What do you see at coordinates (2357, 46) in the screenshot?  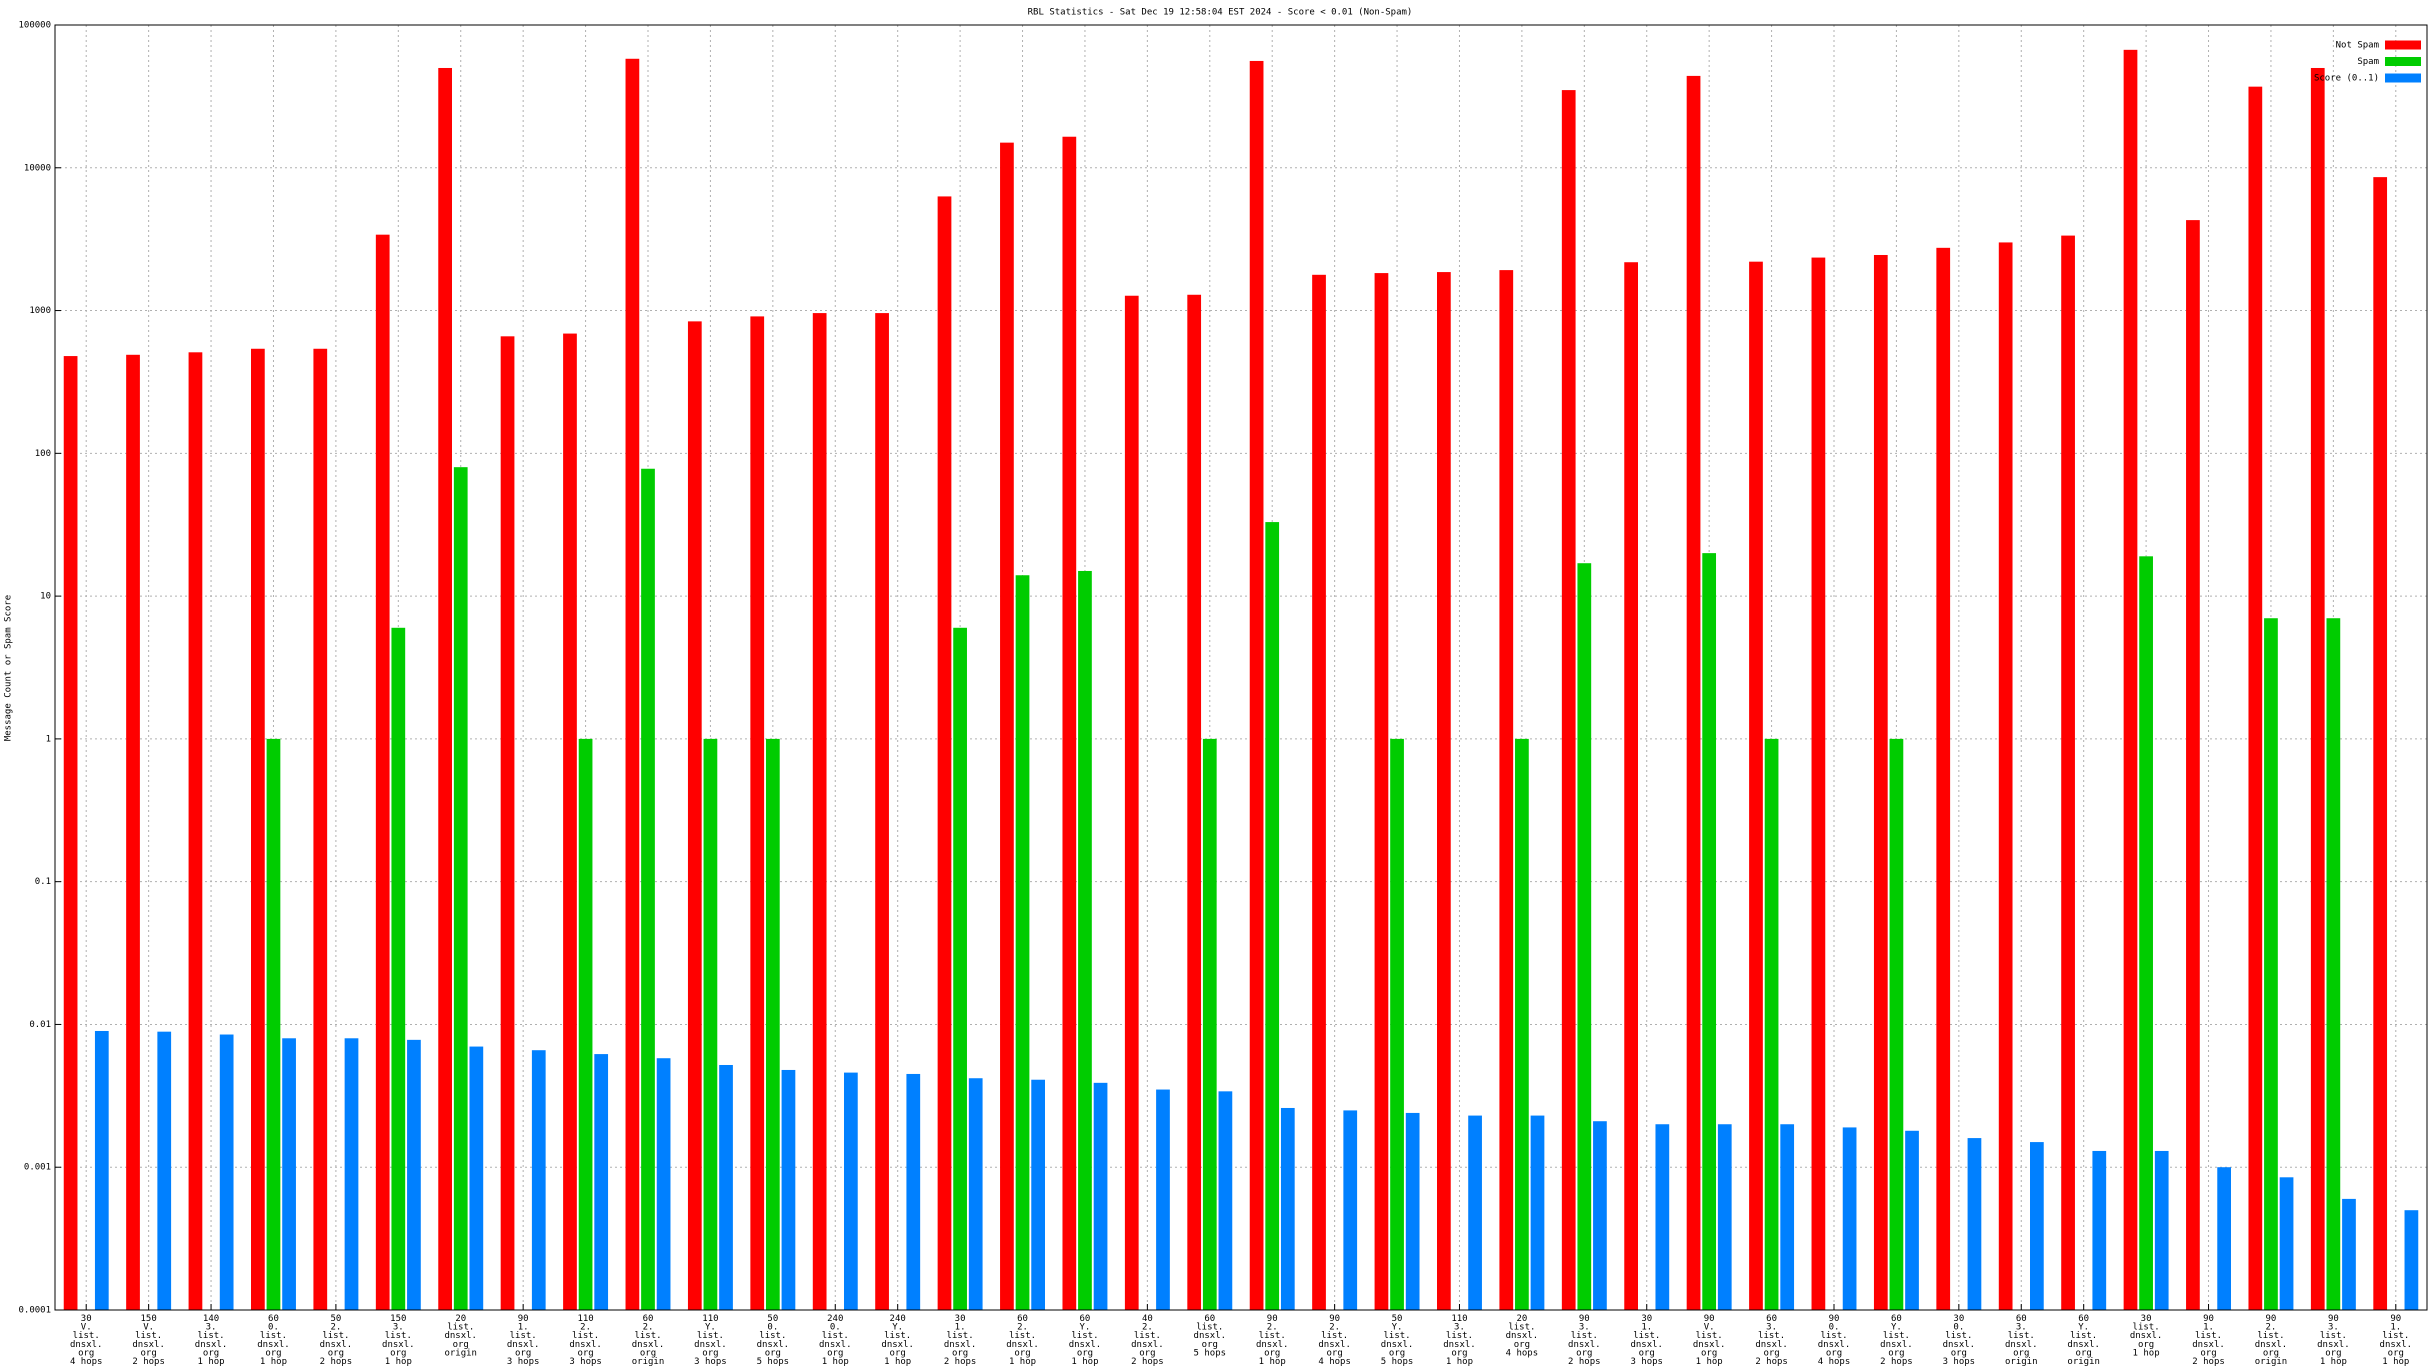 I see `legend-label: Not Spam` at bounding box center [2357, 46].